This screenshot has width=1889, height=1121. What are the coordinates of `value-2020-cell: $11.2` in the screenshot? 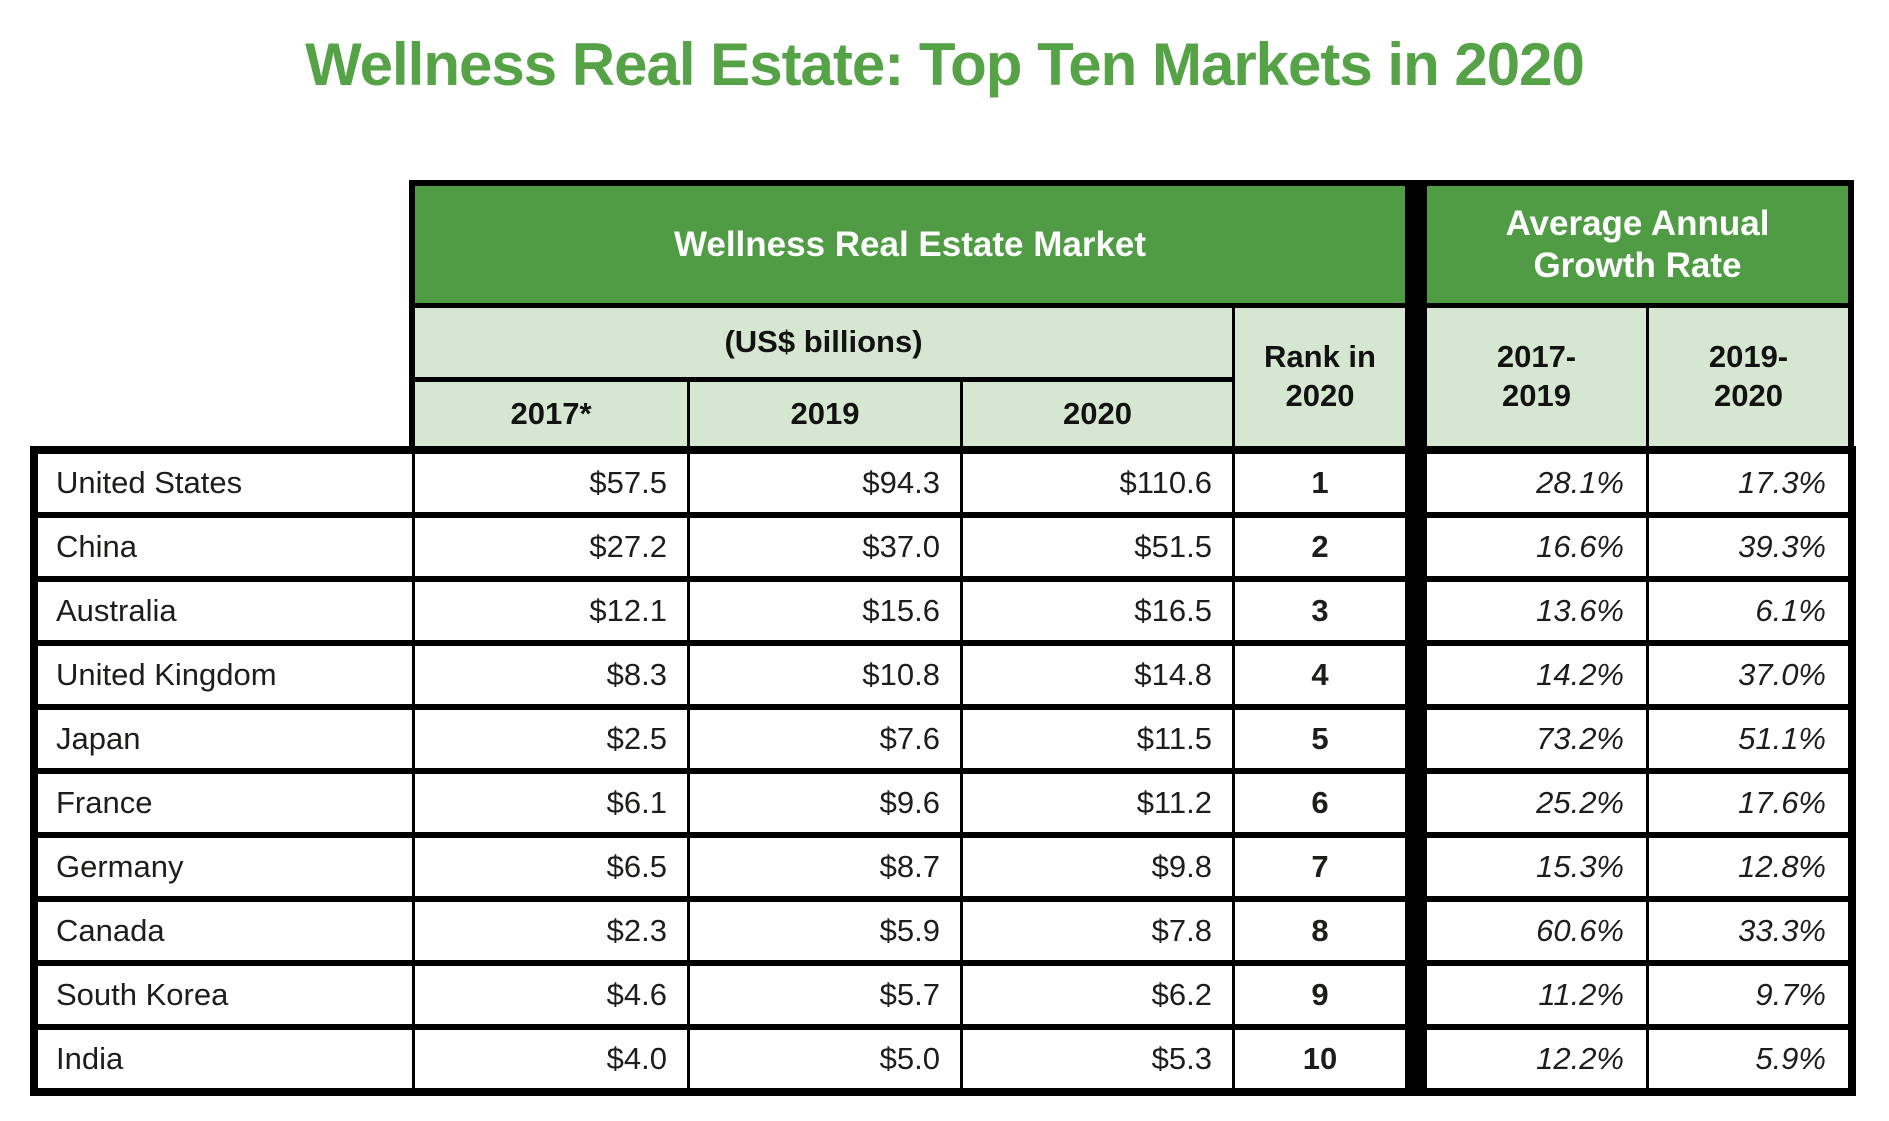 It's located at (1097, 803).